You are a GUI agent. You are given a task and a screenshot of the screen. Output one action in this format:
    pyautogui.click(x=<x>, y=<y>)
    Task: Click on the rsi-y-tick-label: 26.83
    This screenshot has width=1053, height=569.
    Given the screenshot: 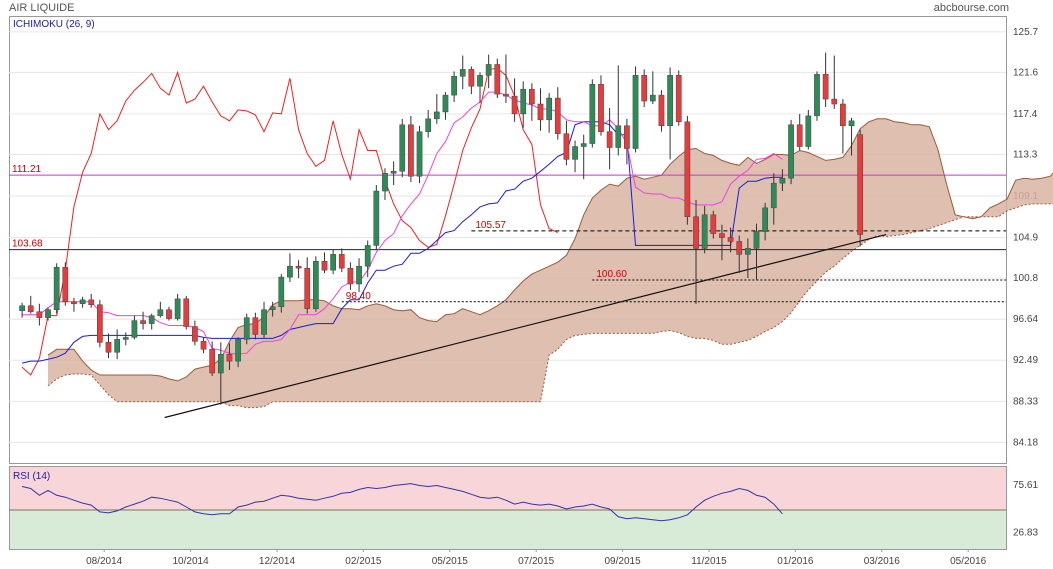 What is the action you would take?
    pyautogui.click(x=1025, y=533)
    